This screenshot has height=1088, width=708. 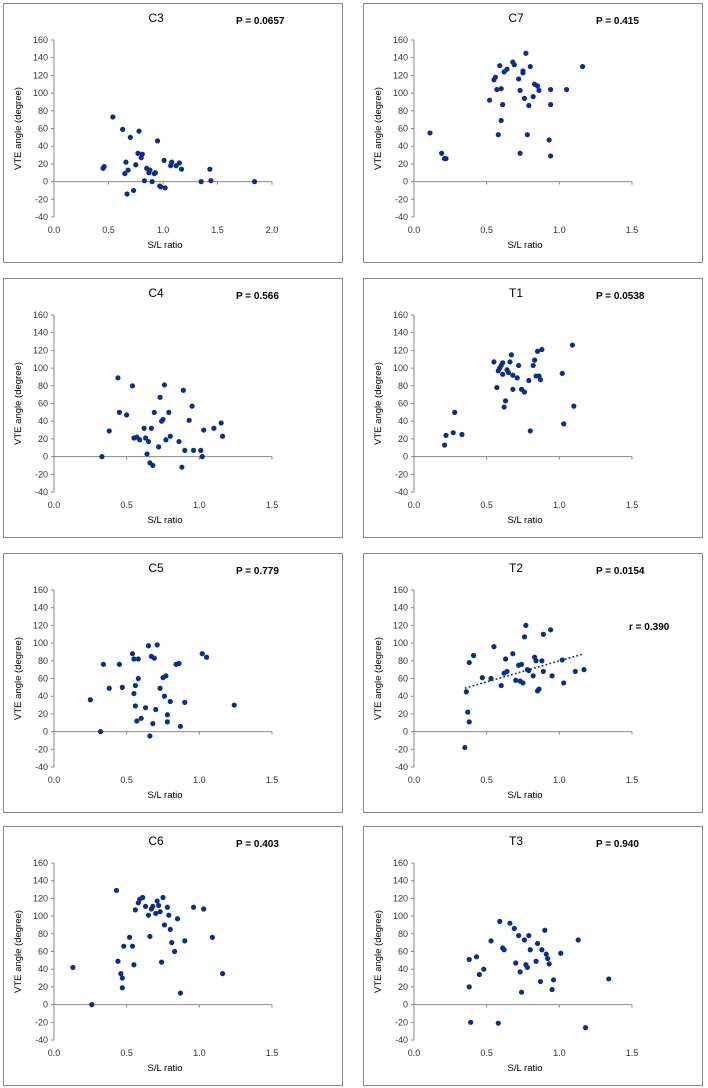 What do you see at coordinates (156, 841) in the screenshot?
I see `chart-title: C6` at bounding box center [156, 841].